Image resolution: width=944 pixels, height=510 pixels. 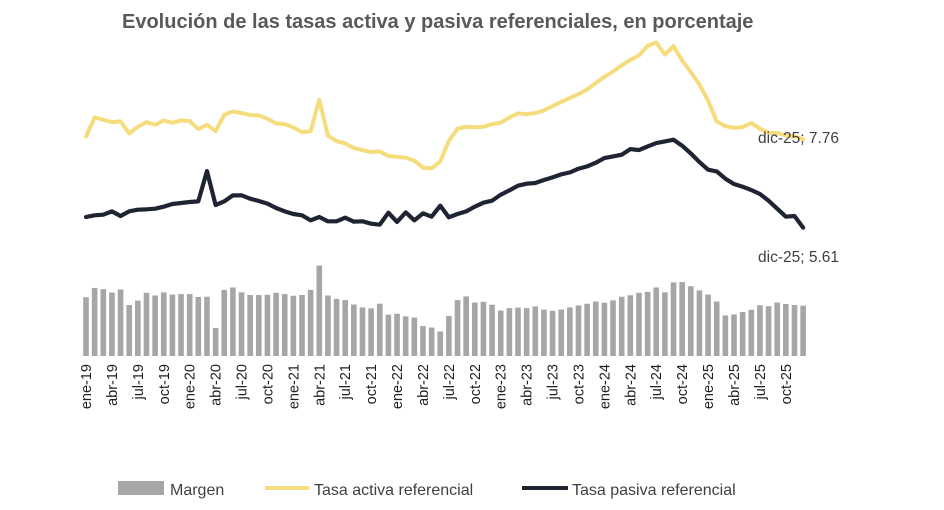 I want to click on x-tick-ene-19: ene-19, so click(x=87, y=386).